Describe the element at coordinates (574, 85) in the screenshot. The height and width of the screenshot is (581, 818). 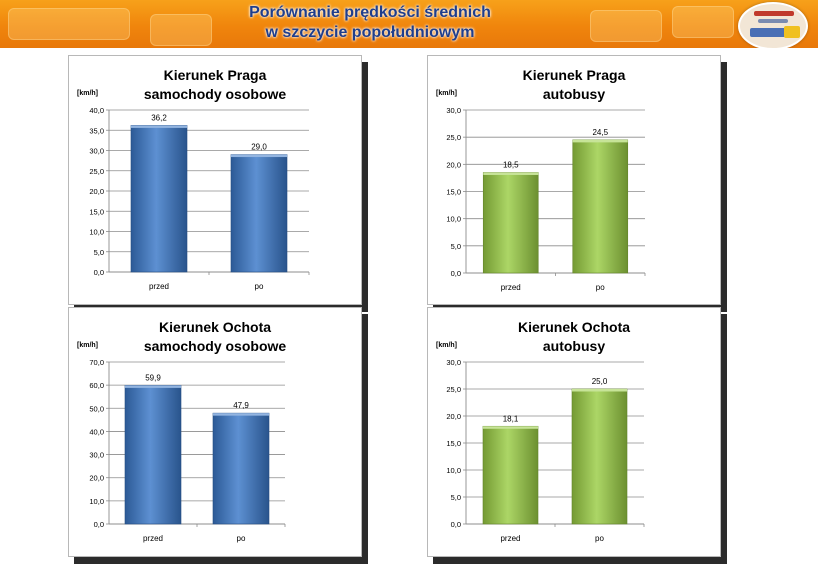
I see `chart-title: Kierunek Praga autobusy` at that location.